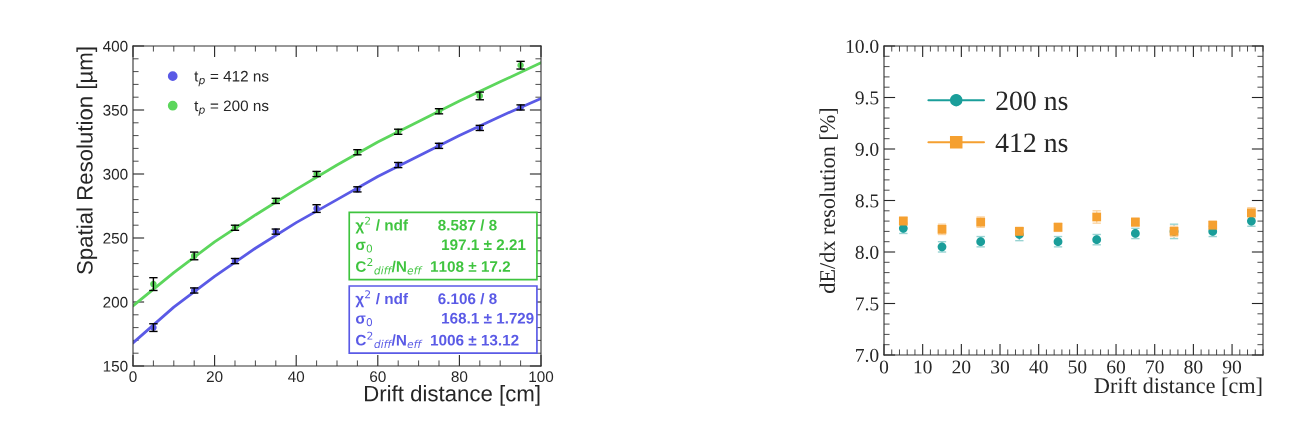 This screenshot has width=1289, height=430. What do you see at coordinates (433, 266) in the screenshot?
I see `annotation: C$^{2}$$_{diff}$/N$_{eff}$ 1108 ± 17.2` at bounding box center [433, 266].